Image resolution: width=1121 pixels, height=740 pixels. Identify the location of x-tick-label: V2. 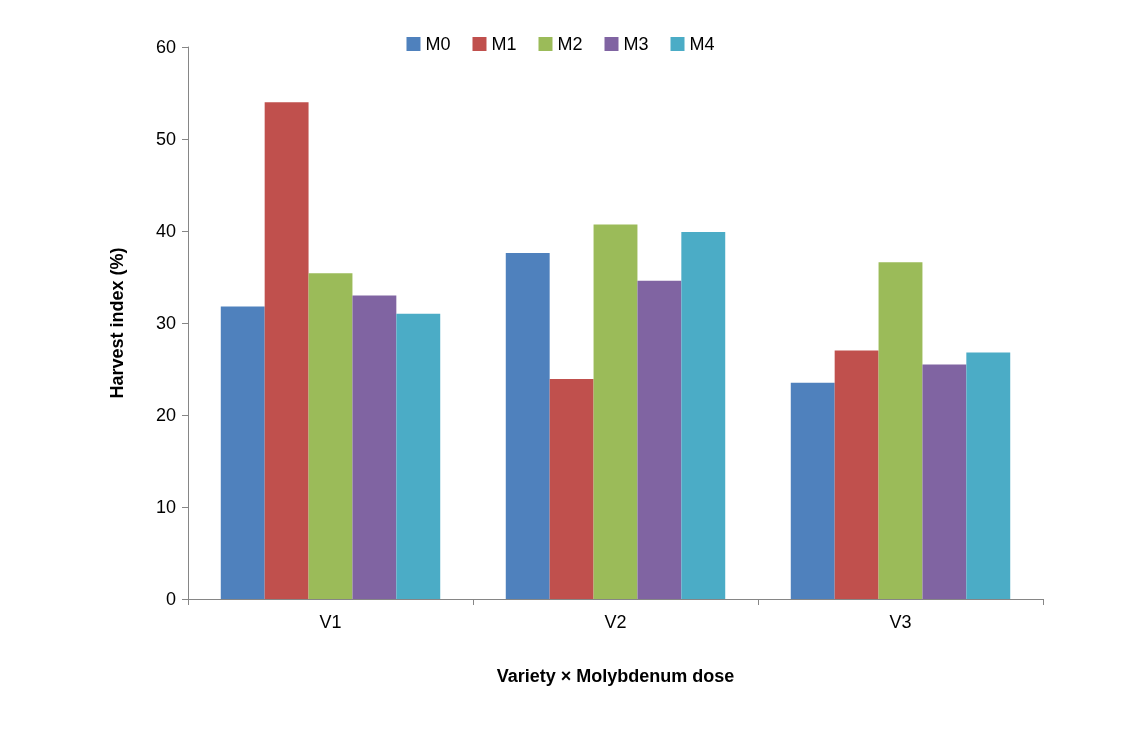
(615, 622).